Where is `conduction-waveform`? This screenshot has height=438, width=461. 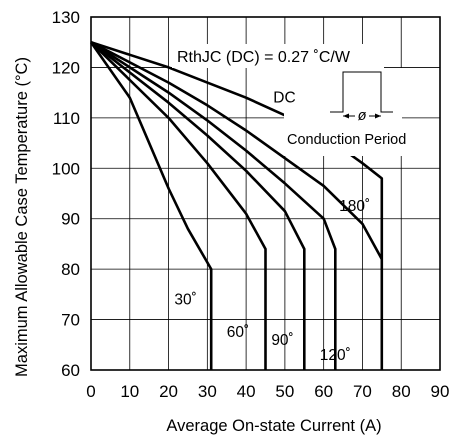
conduction-waveform is located at coordinates (361, 92).